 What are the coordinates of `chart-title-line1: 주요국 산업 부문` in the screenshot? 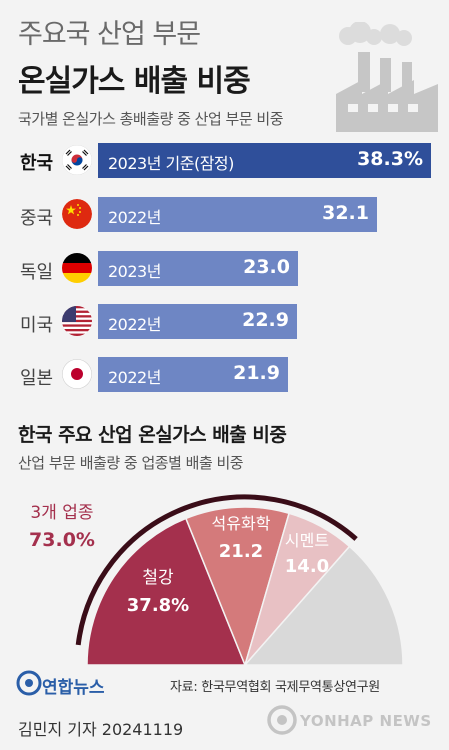 It's located at (109, 34).